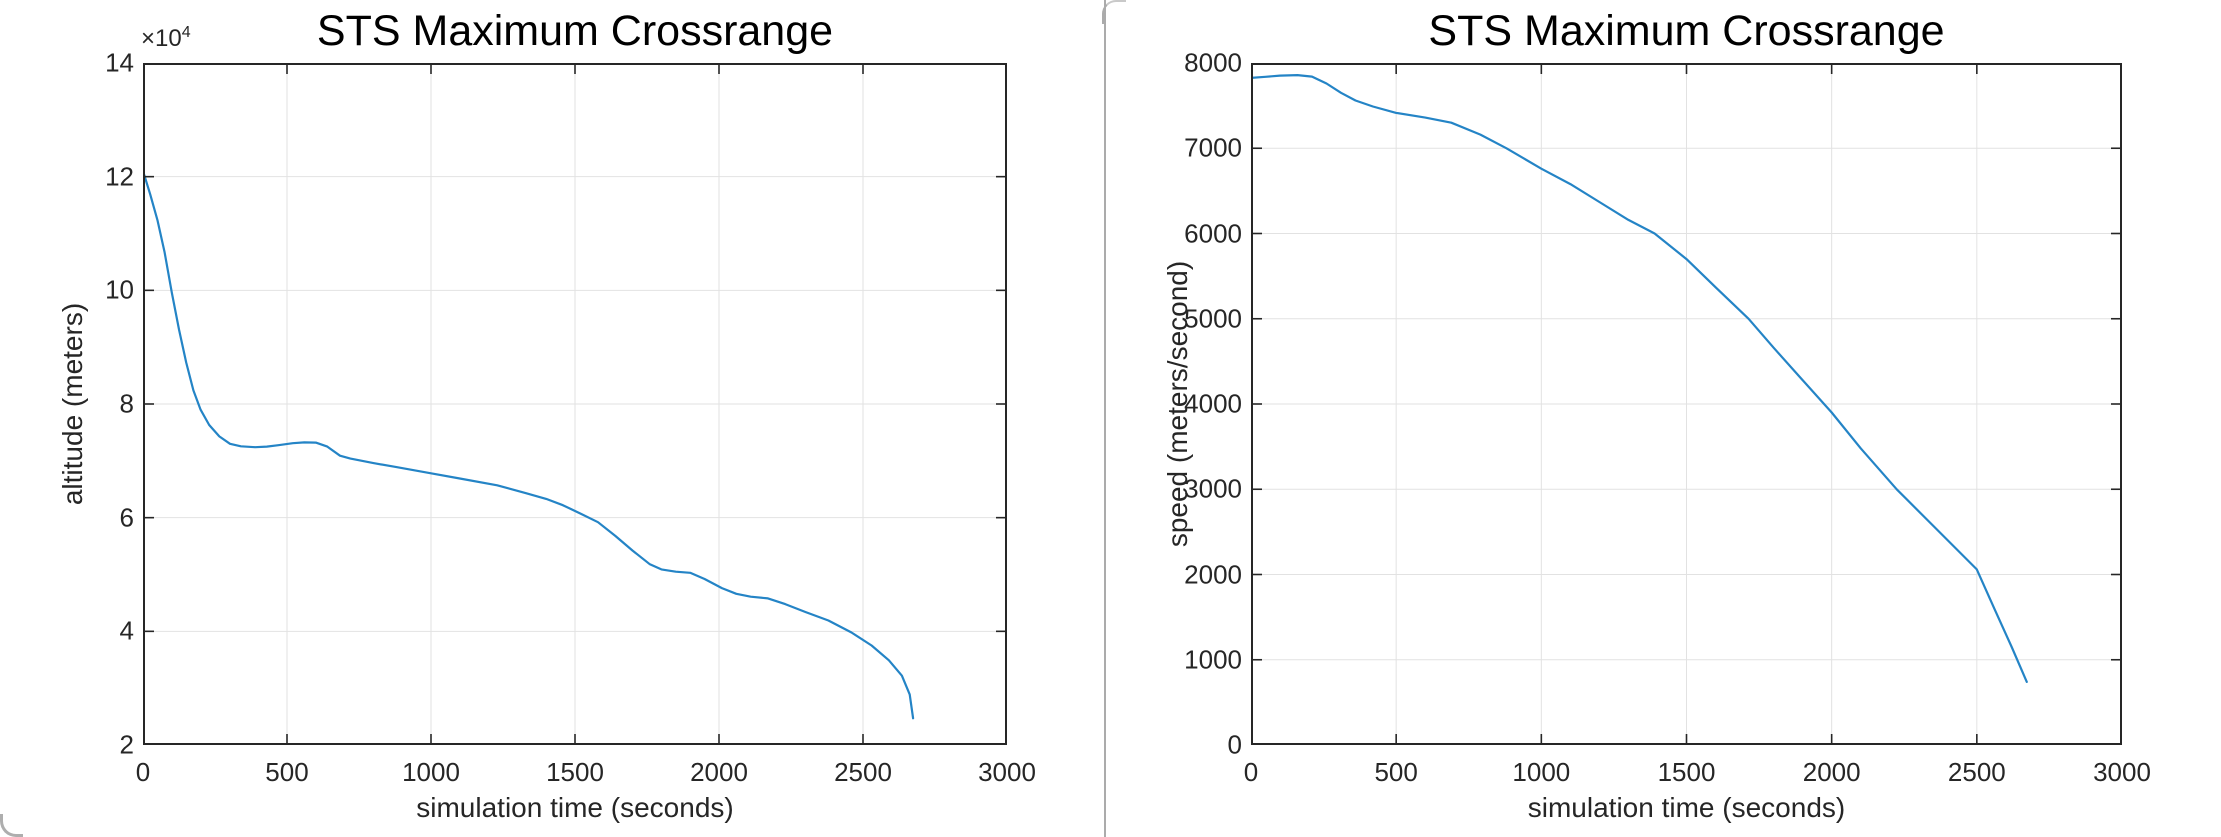 This screenshot has width=2221, height=837. What do you see at coordinates (1213, 233) in the screenshot?
I see `y-tick-label: 6000` at bounding box center [1213, 233].